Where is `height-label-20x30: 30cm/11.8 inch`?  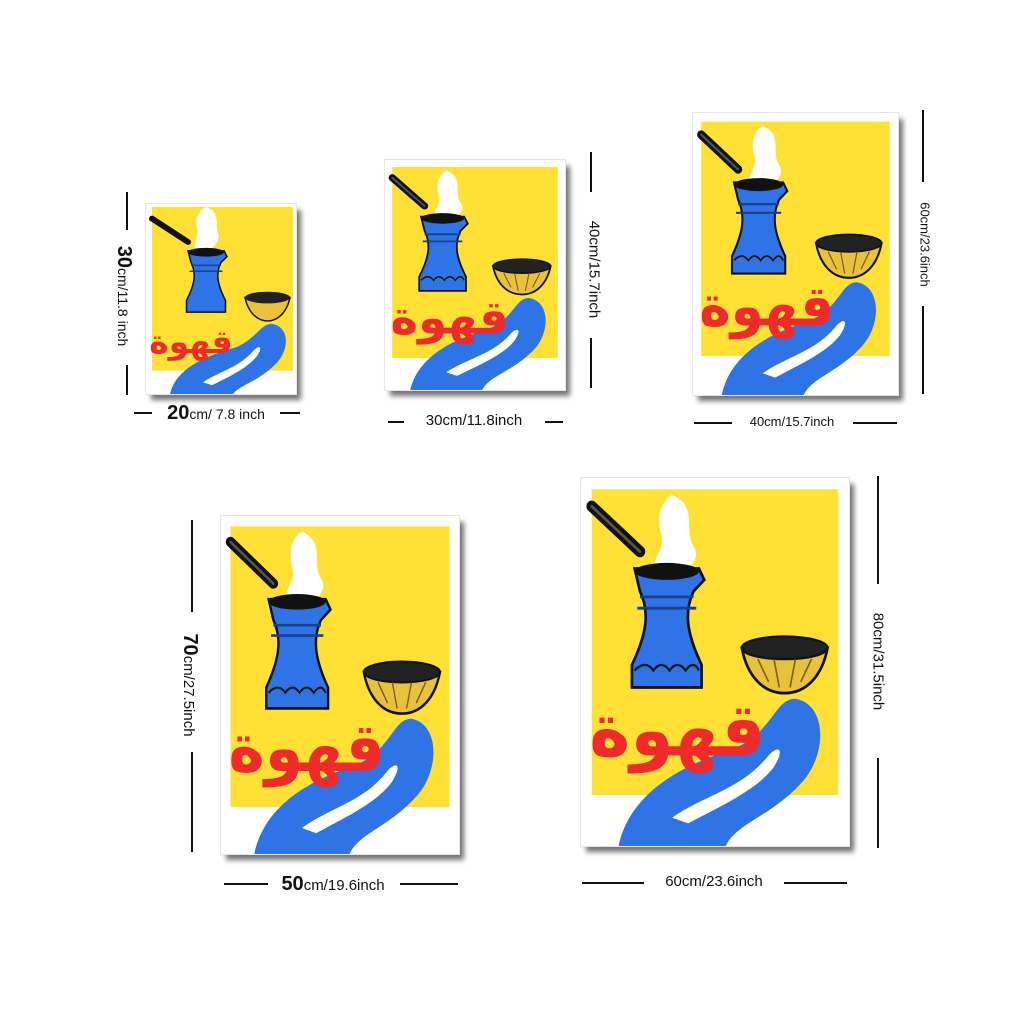 height-label-20x30: 30cm/11.8 inch is located at coordinates (124, 296).